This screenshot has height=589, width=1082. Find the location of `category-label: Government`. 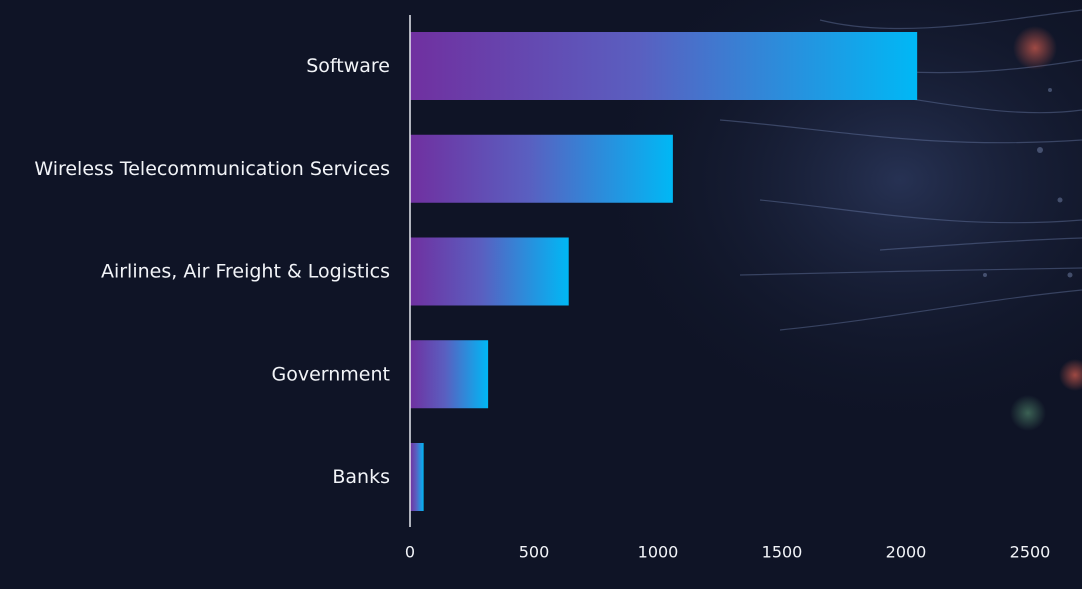

category-label: Government is located at coordinates (331, 374).